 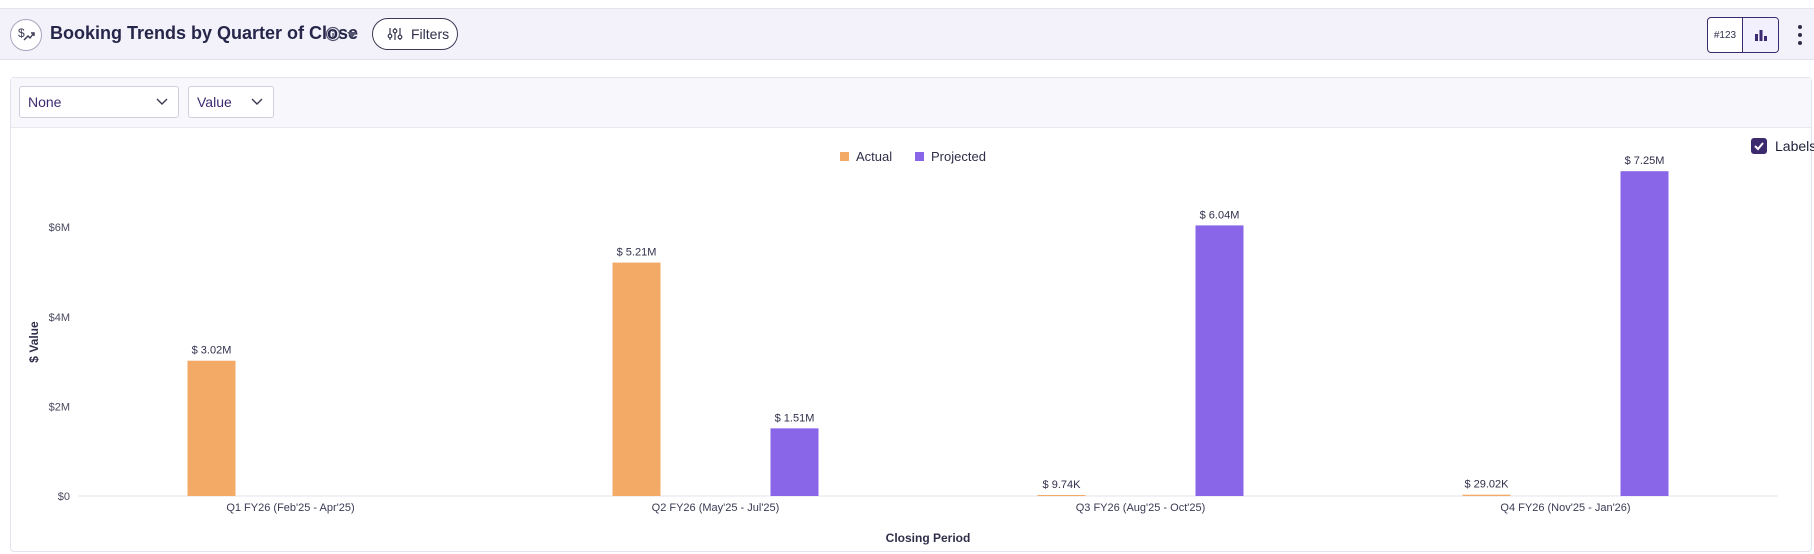 I want to click on number-view-button: #123, so click(x=1726, y=35).